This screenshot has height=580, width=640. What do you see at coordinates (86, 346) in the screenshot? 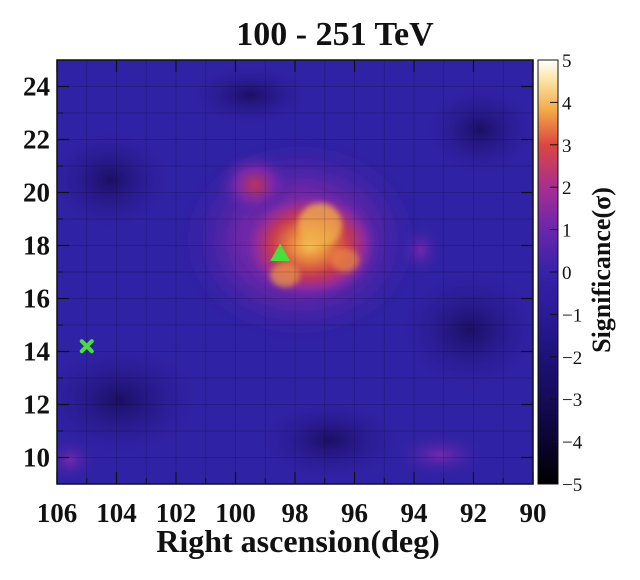
I see `cross-marker` at bounding box center [86, 346].